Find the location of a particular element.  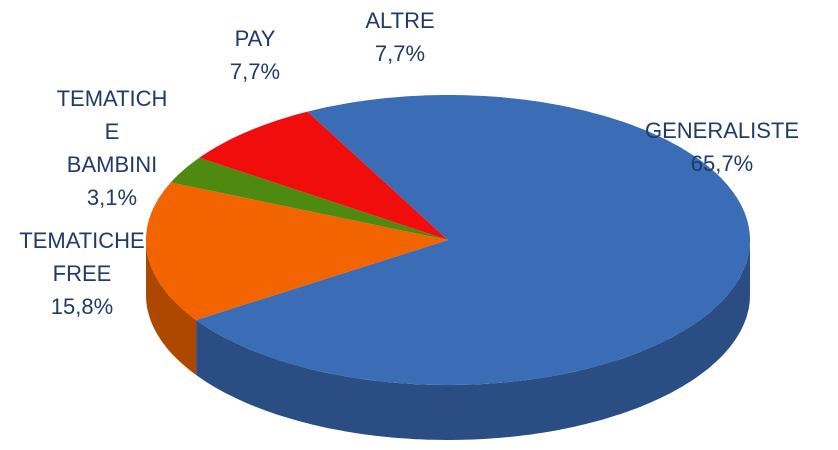

slice-label: GENERALISTE is located at coordinates (722, 130).